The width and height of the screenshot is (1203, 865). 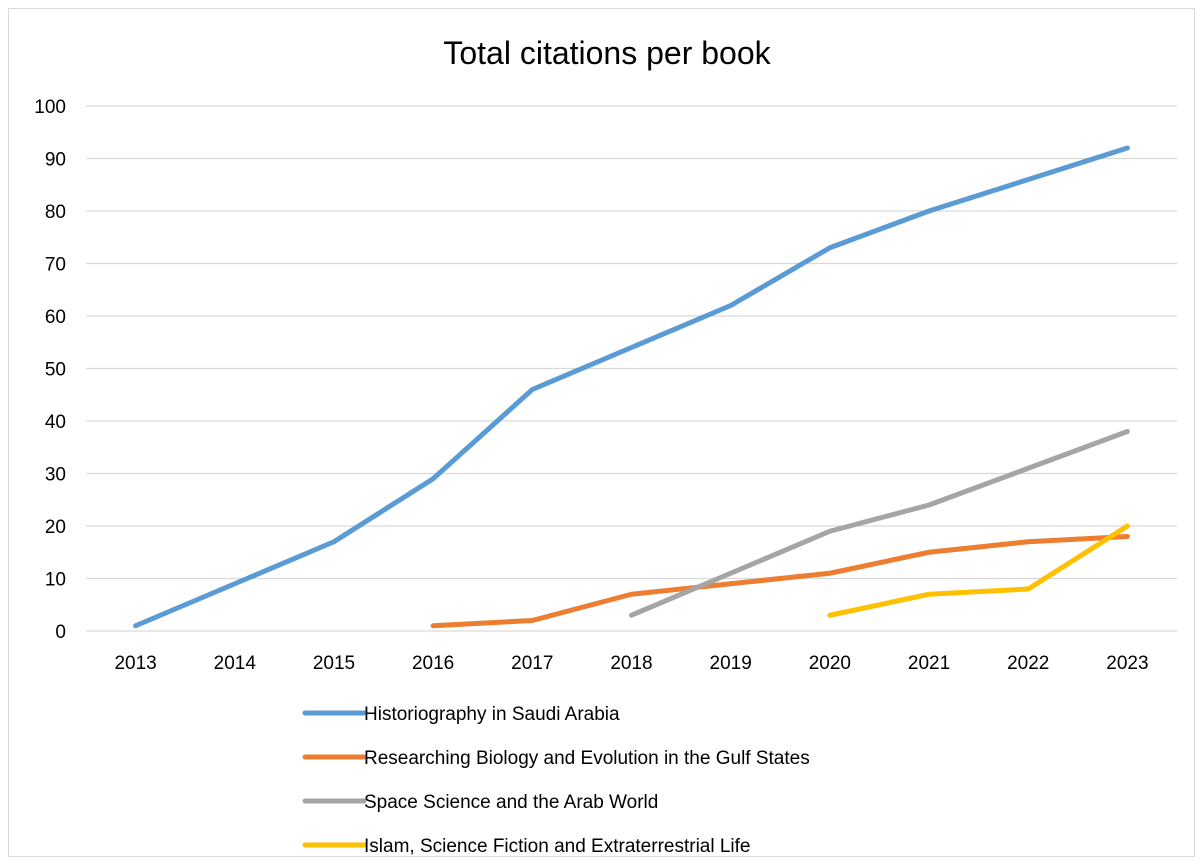 What do you see at coordinates (1127, 663) in the screenshot?
I see `x-tick-label: 2023` at bounding box center [1127, 663].